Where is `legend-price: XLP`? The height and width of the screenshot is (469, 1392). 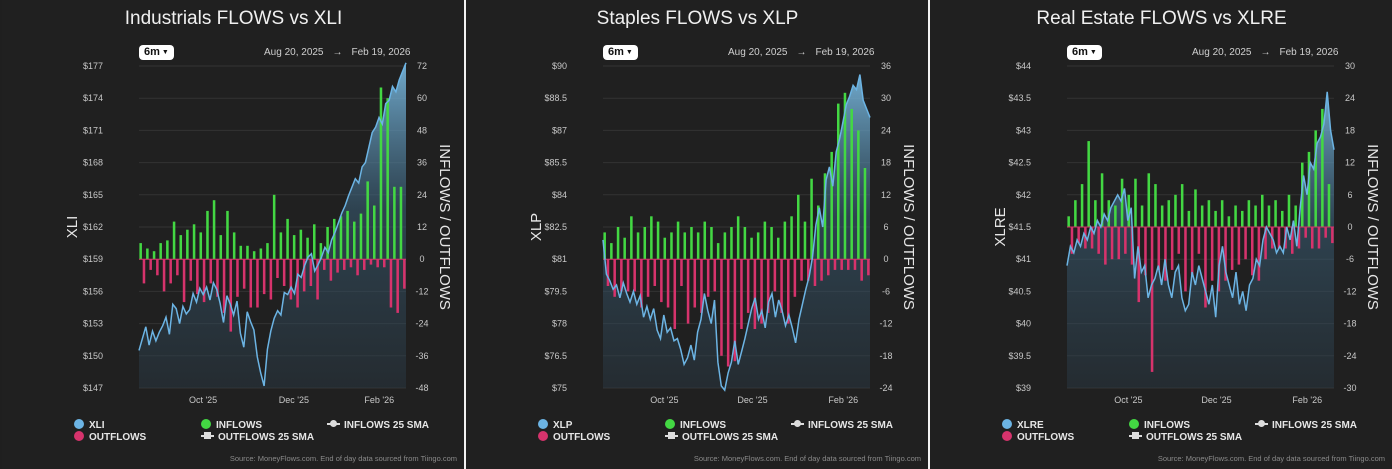 legend-price: XLP is located at coordinates (555, 425).